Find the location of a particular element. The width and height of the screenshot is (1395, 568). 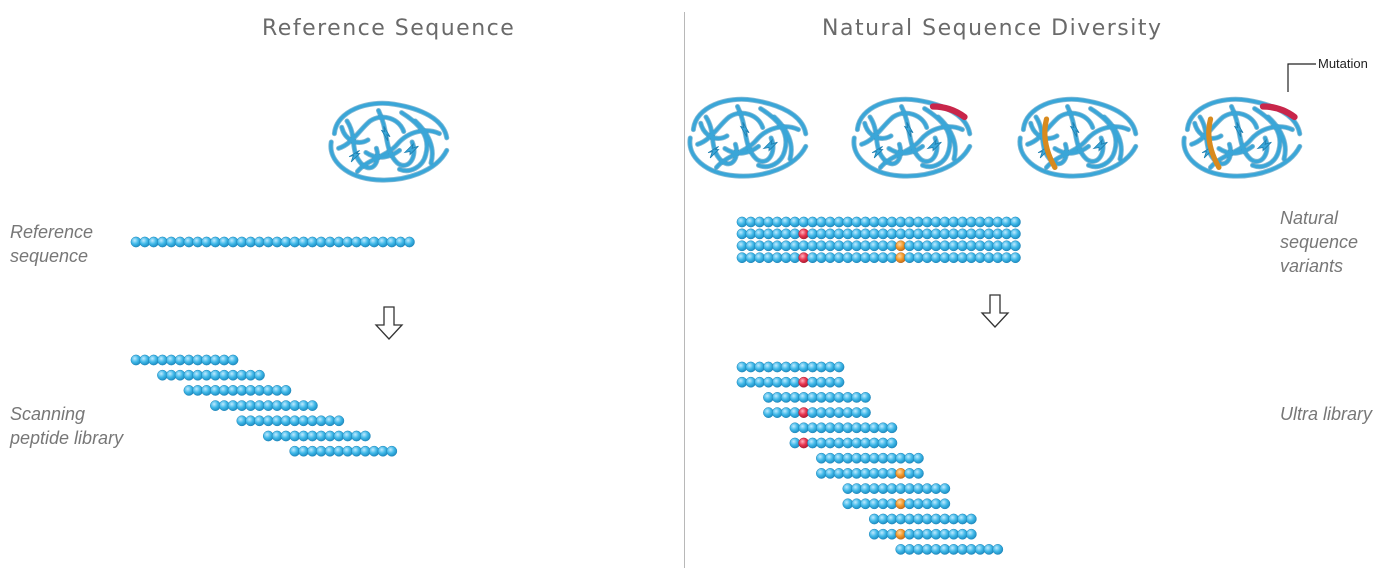

scanning-label-line-1: Scanning is located at coordinates (48, 414).